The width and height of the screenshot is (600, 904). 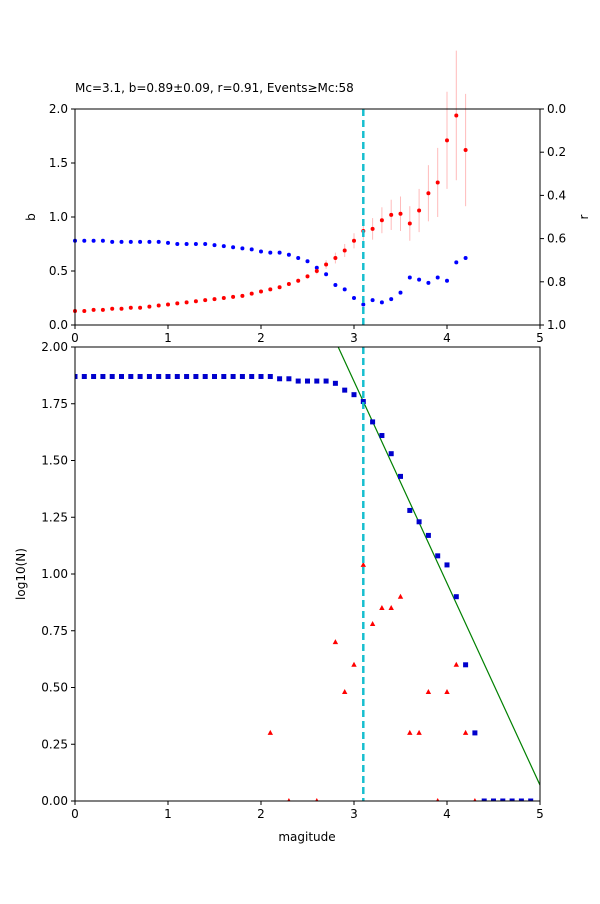 I want to click on y2-tick-label: 1.0, so click(x=556, y=325).